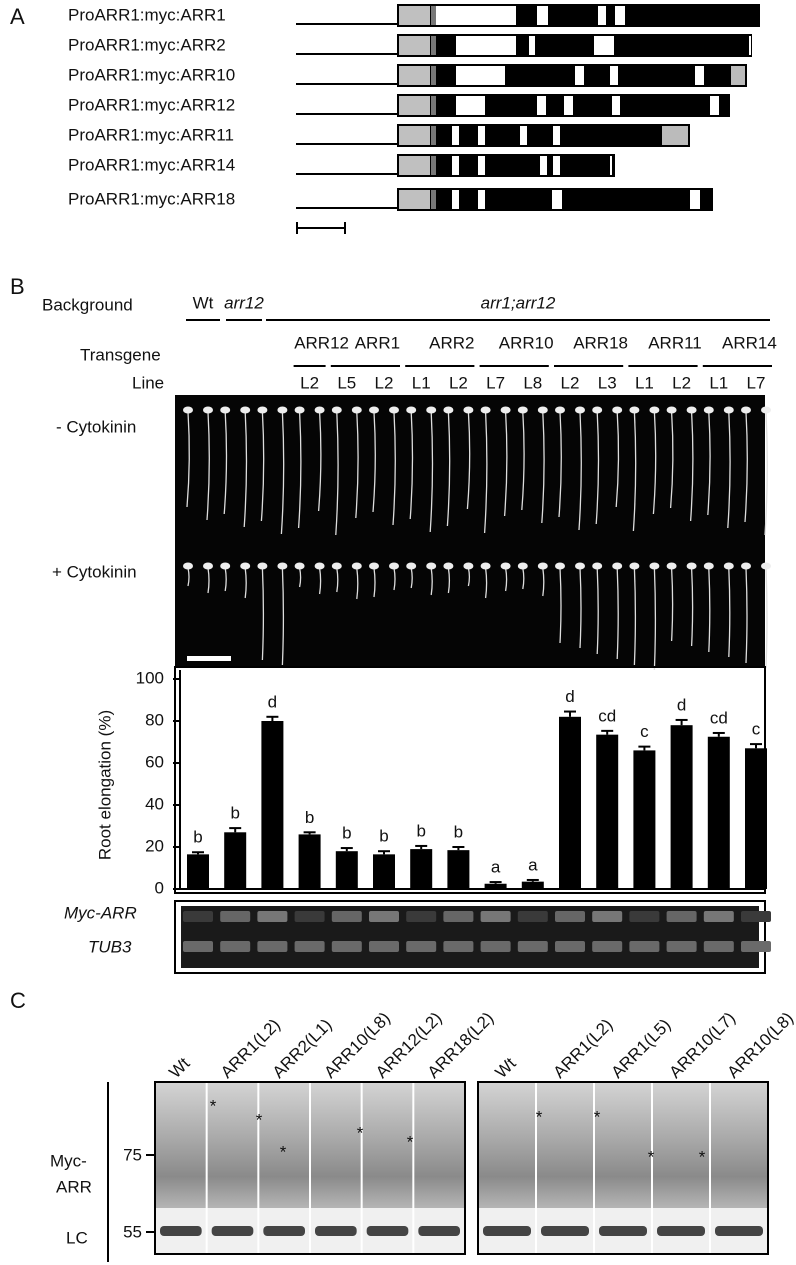  Describe the element at coordinates (203, 302) in the screenshot. I see `background-name: Wt` at that location.